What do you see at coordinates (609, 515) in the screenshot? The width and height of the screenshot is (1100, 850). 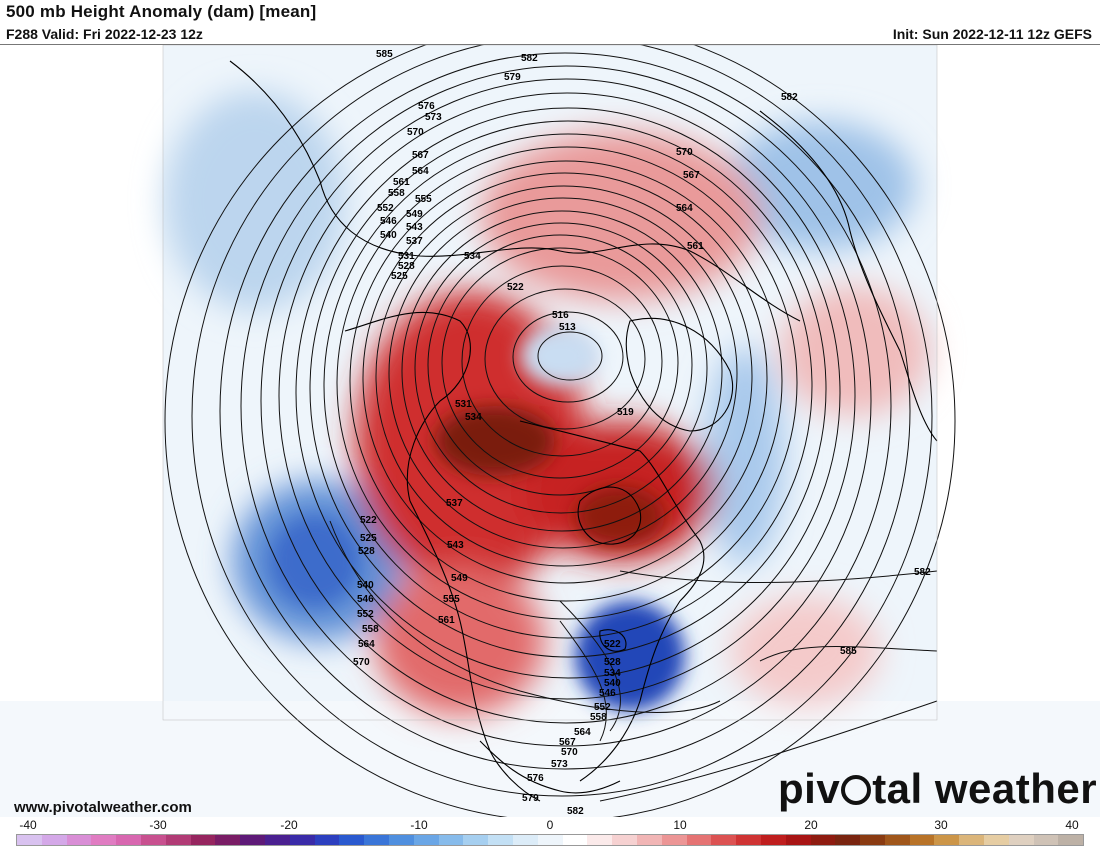 I see `coastline-hudson-bay` at bounding box center [609, 515].